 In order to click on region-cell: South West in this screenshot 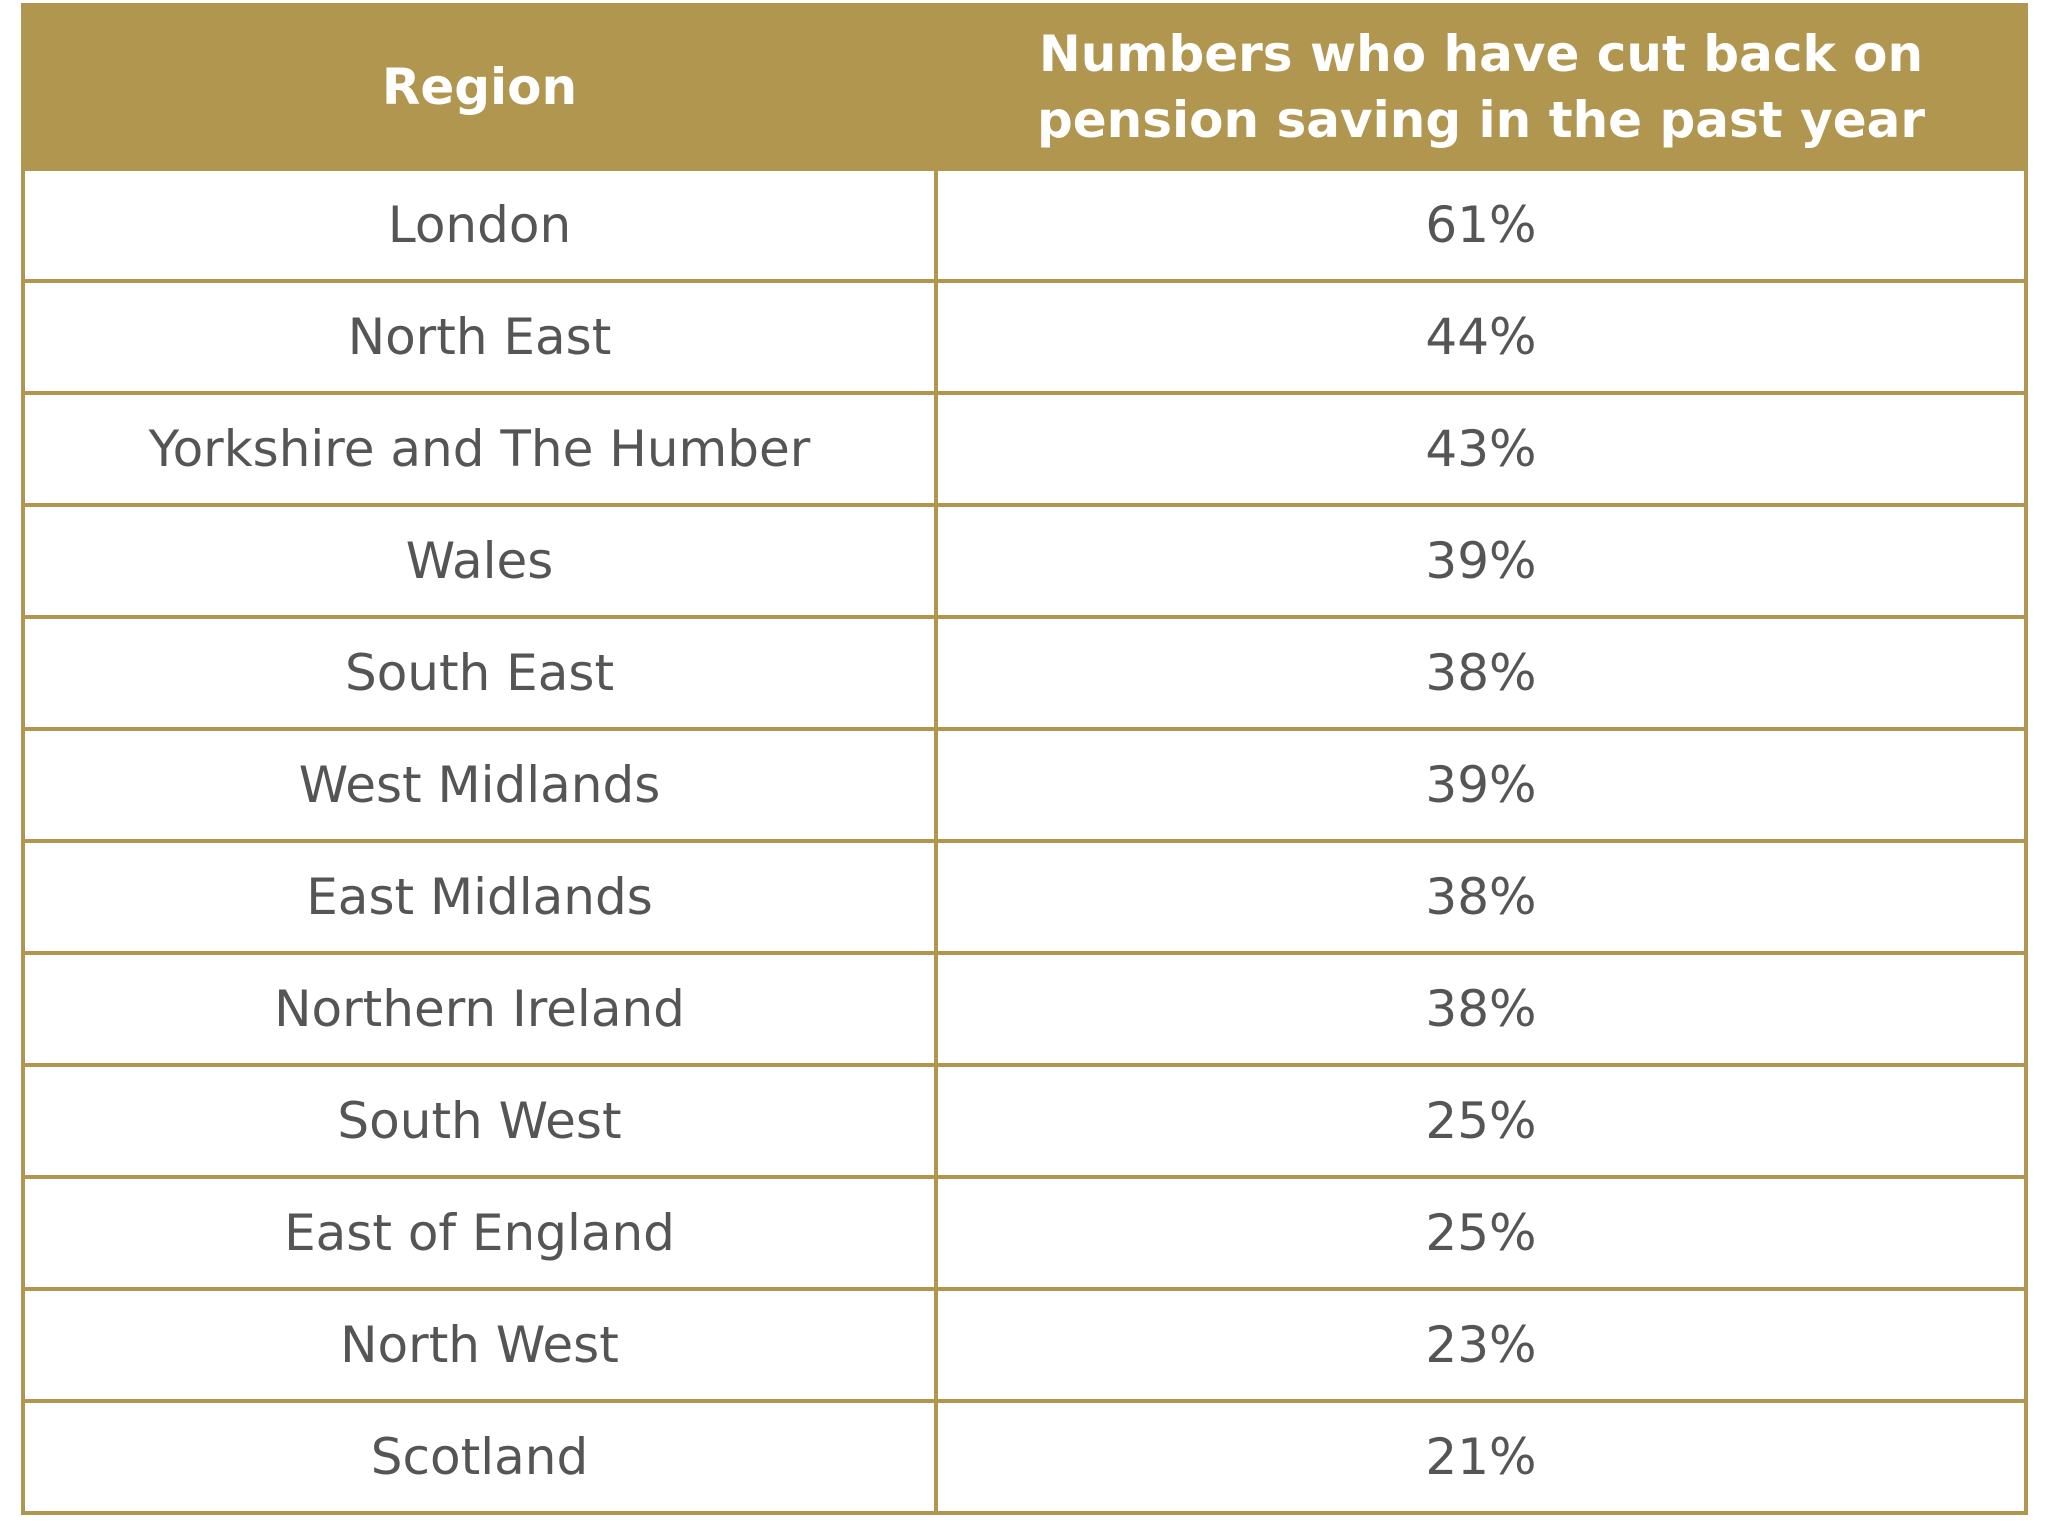, I will do `click(479, 1121)`.